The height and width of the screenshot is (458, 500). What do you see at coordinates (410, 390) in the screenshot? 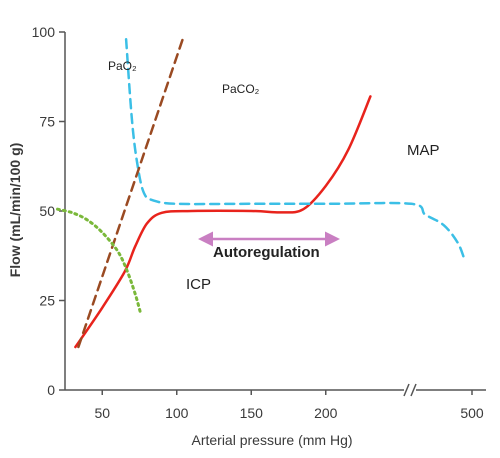
I see `x-axis-break` at bounding box center [410, 390].